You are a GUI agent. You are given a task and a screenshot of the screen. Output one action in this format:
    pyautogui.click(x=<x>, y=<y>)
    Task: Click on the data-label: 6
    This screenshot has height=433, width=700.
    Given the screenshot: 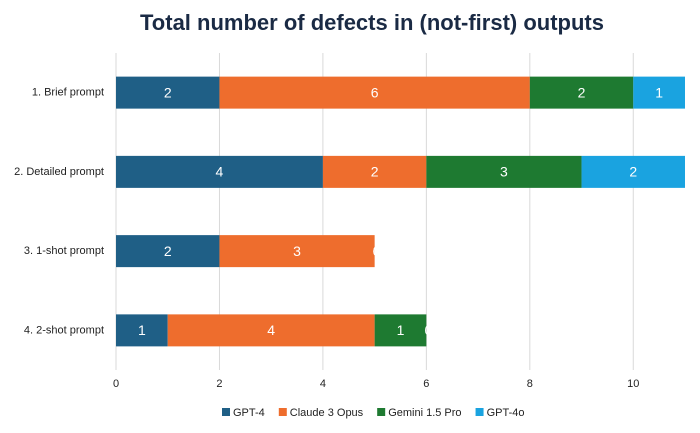 What is the action you would take?
    pyautogui.click(x=375, y=92)
    